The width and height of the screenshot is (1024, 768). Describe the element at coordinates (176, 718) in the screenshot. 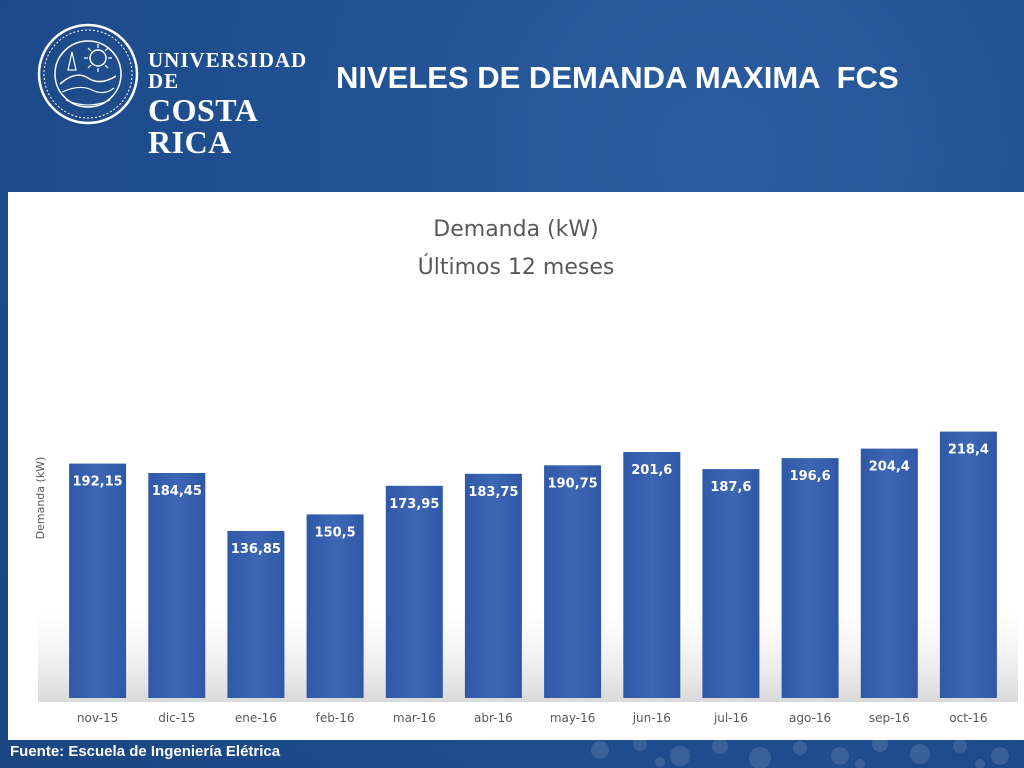

I see `x-tick-dic-15: dic-15` at that location.